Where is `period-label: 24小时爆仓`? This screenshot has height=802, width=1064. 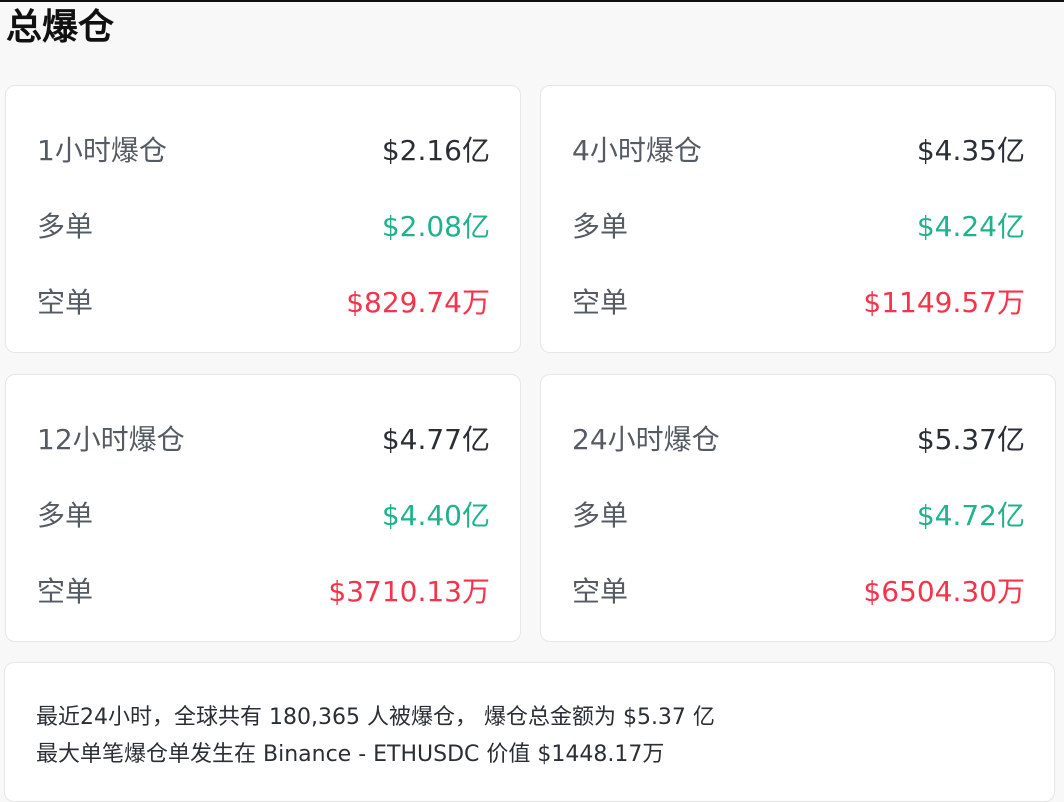 period-label: 24小时爆仓 is located at coordinates (646, 439).